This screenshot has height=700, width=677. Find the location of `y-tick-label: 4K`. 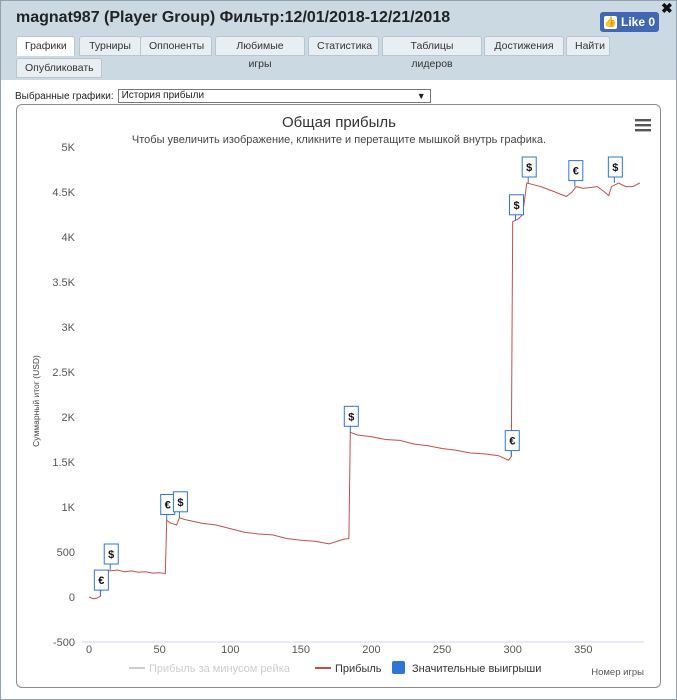

y-tick-label: 4K is located at coordinates (69, 238).